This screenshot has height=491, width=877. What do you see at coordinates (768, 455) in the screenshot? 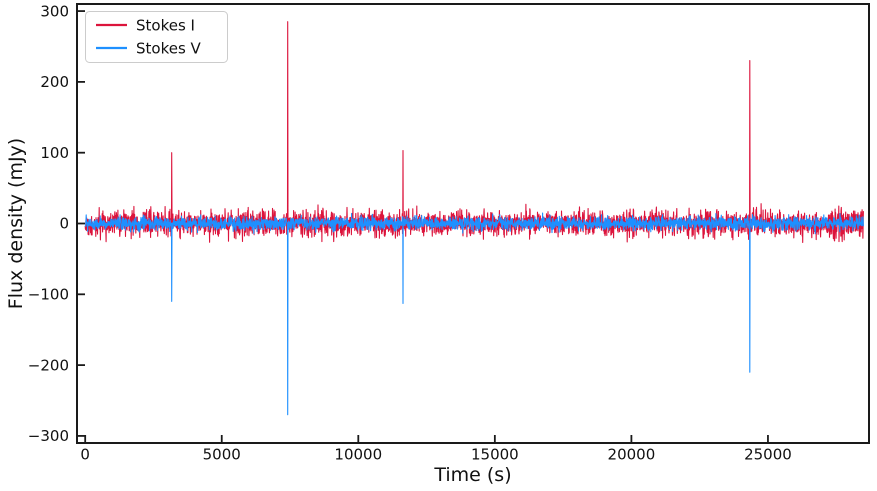
I see `x-tick-label: 25000` at bounding box center [768, 455].